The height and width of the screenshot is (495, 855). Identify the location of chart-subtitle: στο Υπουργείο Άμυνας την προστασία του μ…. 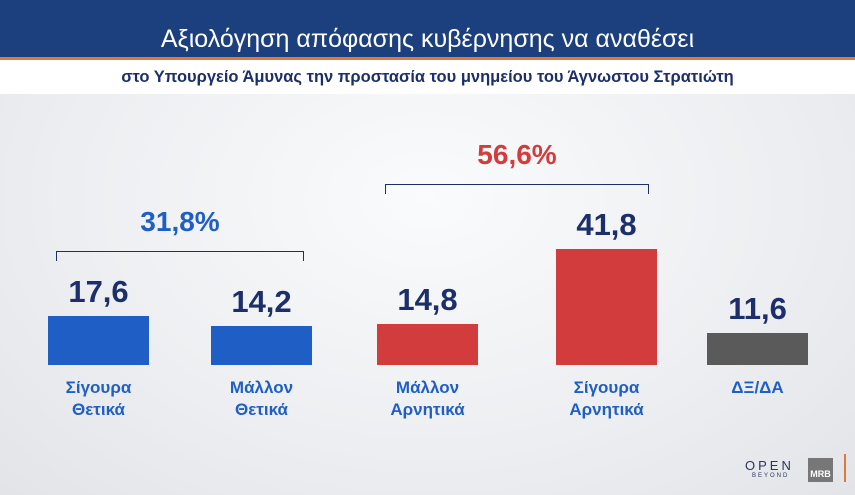
(427, 77).